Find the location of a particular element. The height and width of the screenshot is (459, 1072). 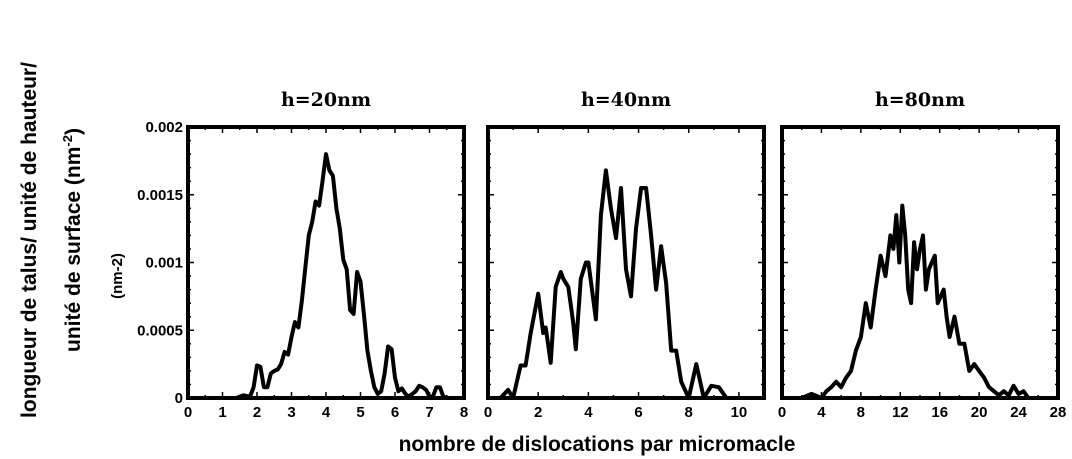

y-tick-label: 0.001 is located at coordinates (164, 263).